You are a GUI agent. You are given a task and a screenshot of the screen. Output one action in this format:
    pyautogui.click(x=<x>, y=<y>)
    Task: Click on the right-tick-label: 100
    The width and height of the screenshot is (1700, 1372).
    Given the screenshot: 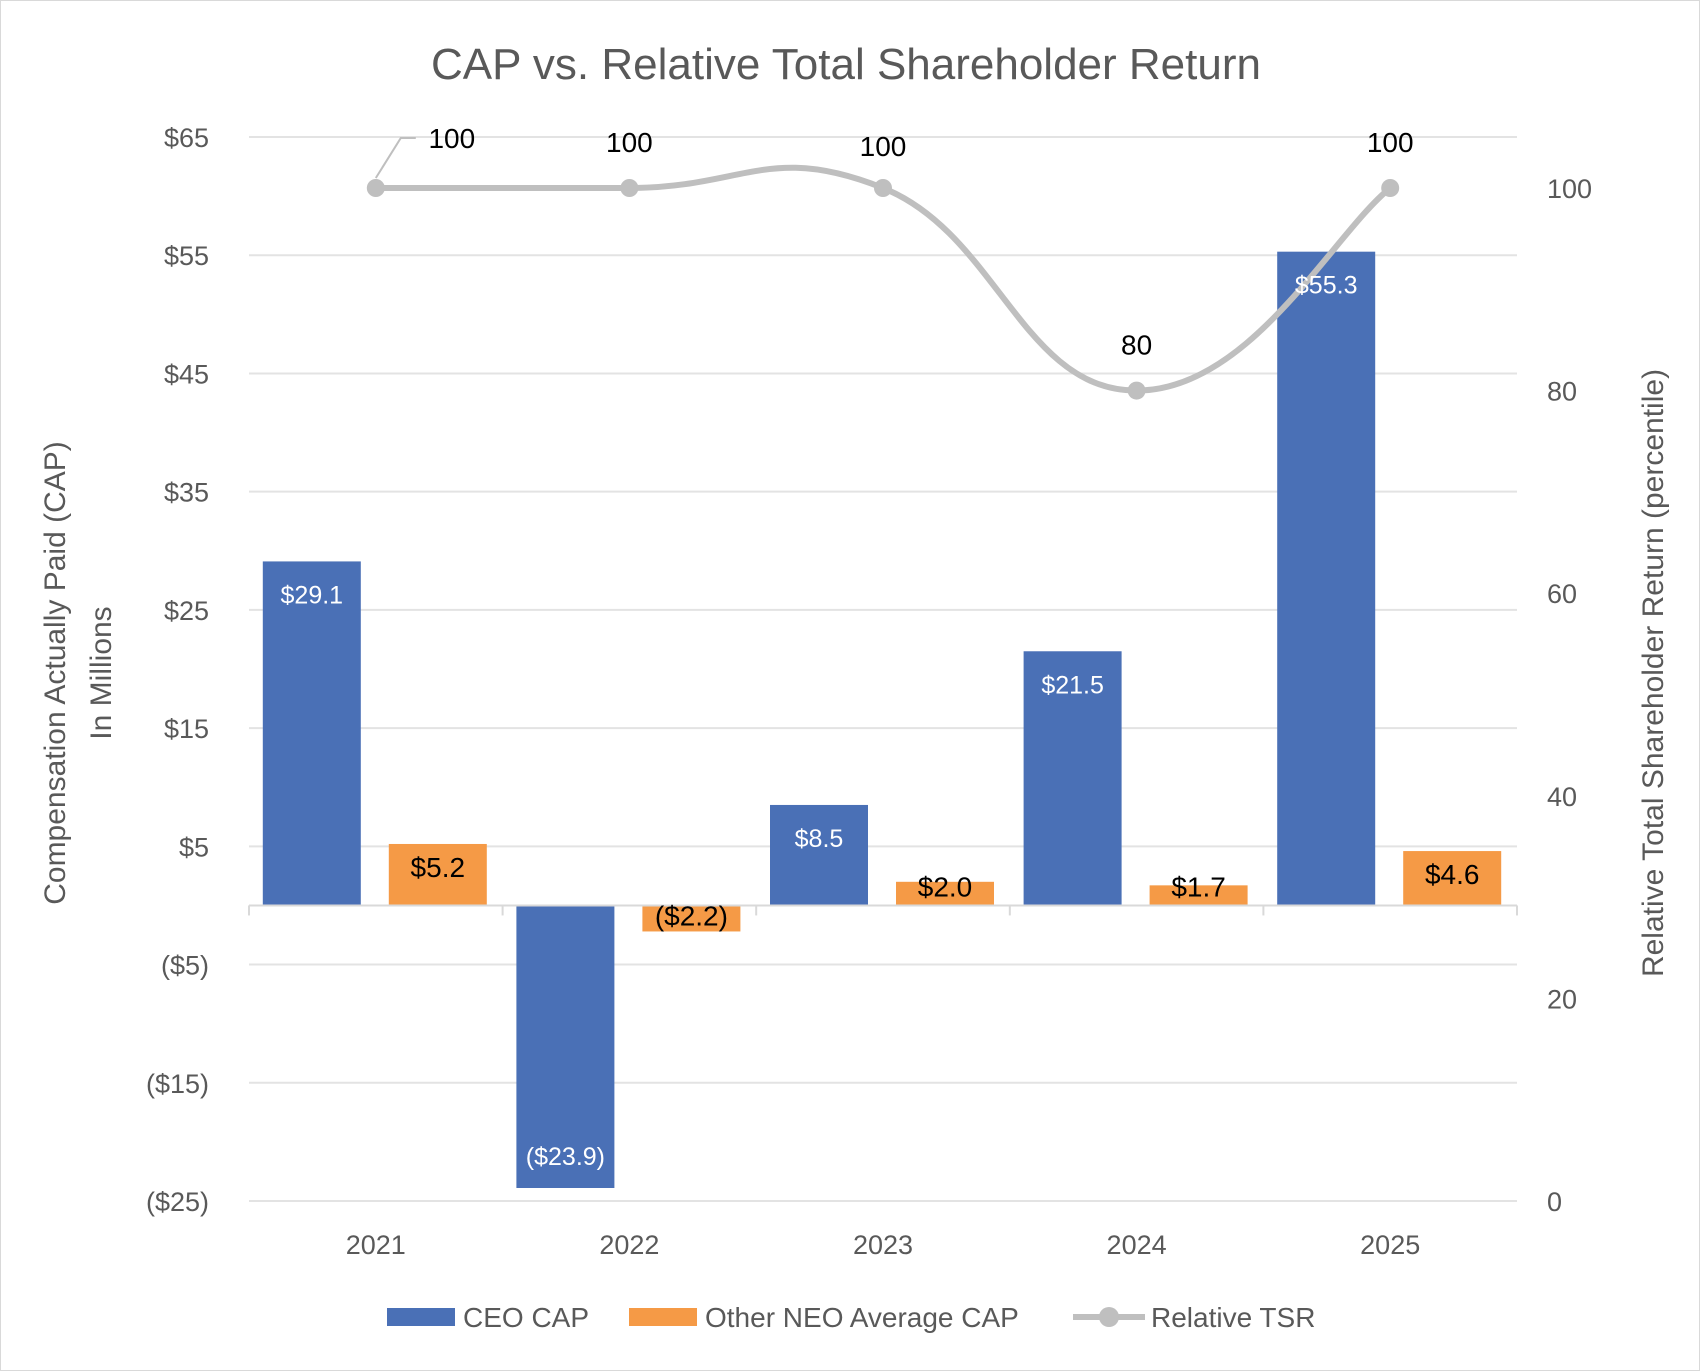 What is the action you would take?
    pyautogui.click(x=1569, y=189)
    